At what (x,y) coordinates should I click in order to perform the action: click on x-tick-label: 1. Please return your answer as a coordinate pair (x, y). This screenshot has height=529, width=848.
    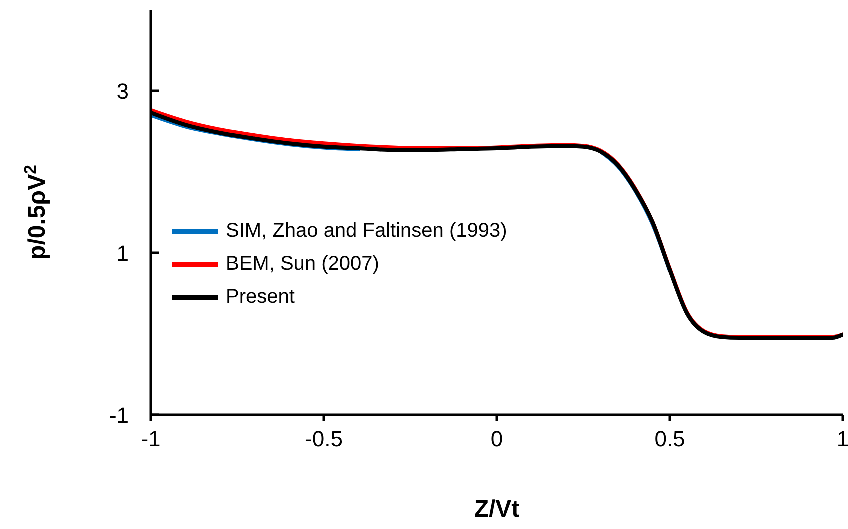
    Looking at the image, I should click on (842, 439).